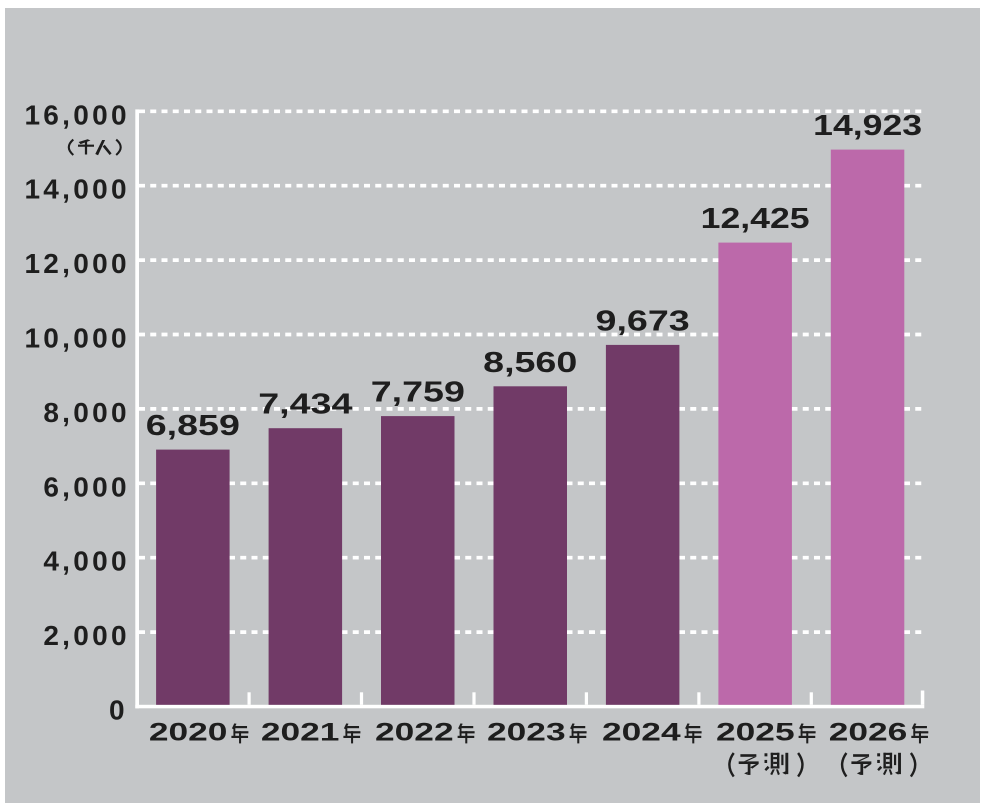 The height and width of the screenshot is (808, 991). I want to click on svg-text: 0, so click(118, 710).